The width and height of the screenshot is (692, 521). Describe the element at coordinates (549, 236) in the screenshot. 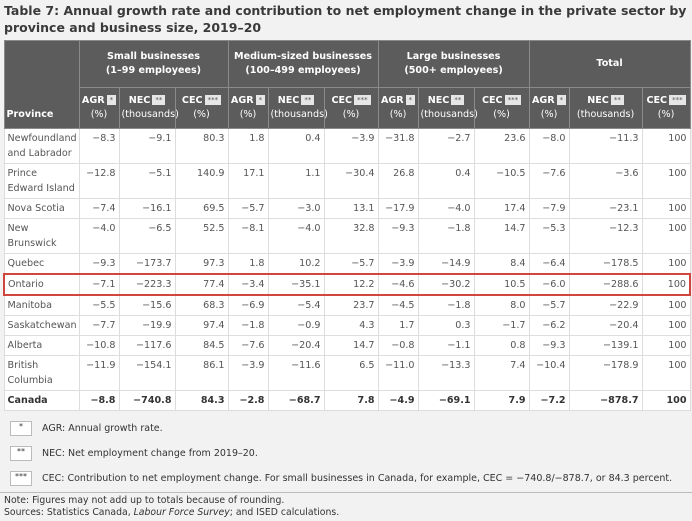

I see `value-cell: −5.3` at that location.